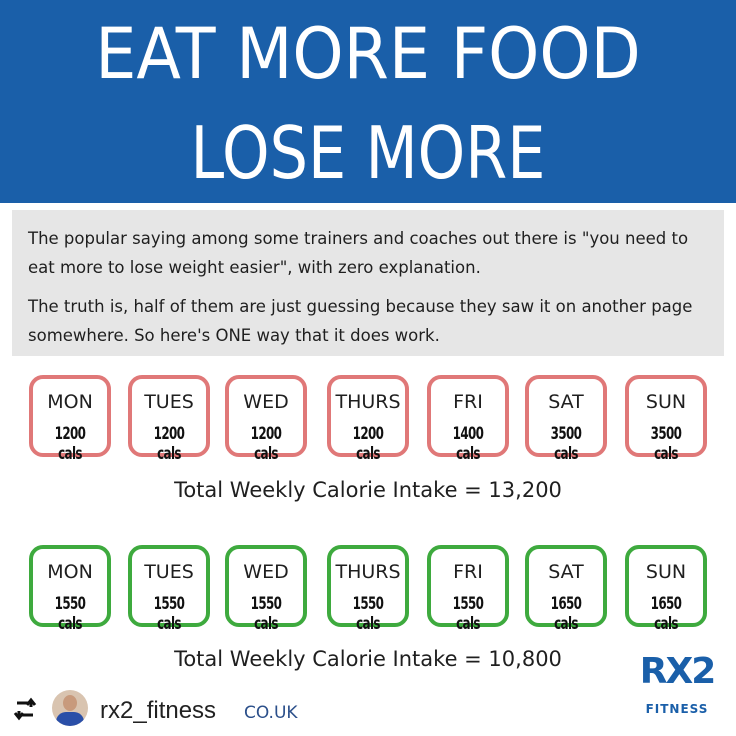 The width and height of the screenshot is (736, 736). Describe the element at coordinates (70, 589) in the screenshot. I see `plan-b-day-mon: MON 1550 cals` at that location.